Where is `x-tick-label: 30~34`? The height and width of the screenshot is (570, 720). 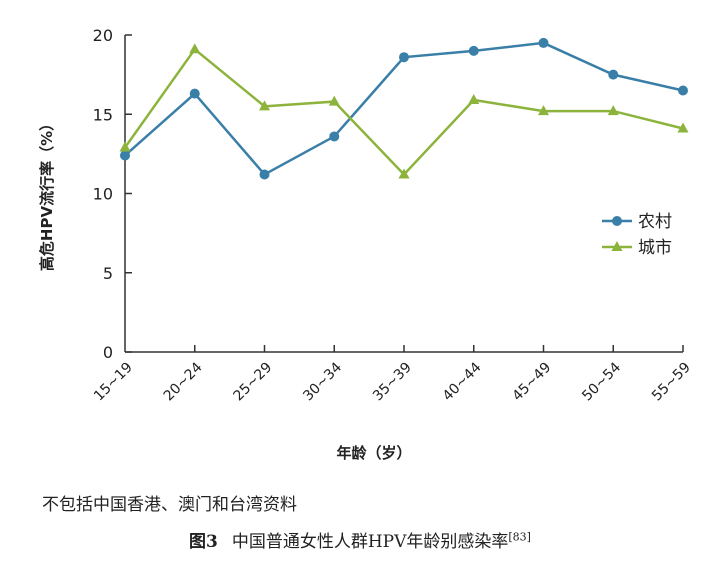 x-tick-label: 30~34 is located at coordinates (322, 381).